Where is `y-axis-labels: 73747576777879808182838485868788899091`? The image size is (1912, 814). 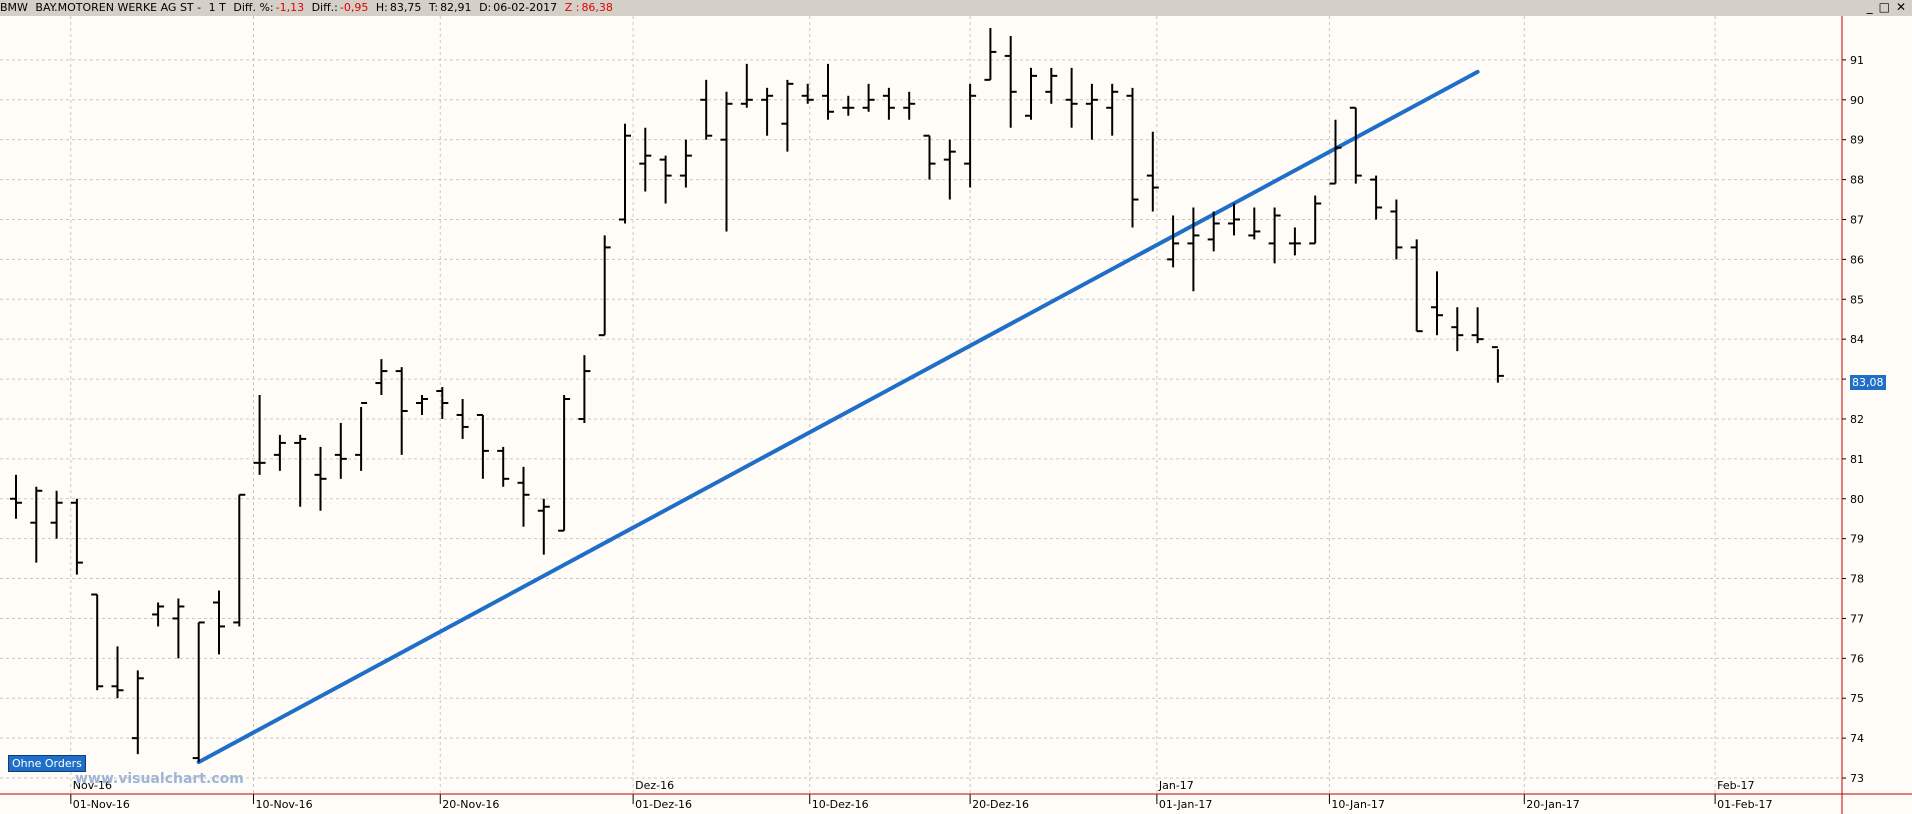 y-axis-labels: 73747576777879808182838485868788899091 is located at coordinates (1857, 419).